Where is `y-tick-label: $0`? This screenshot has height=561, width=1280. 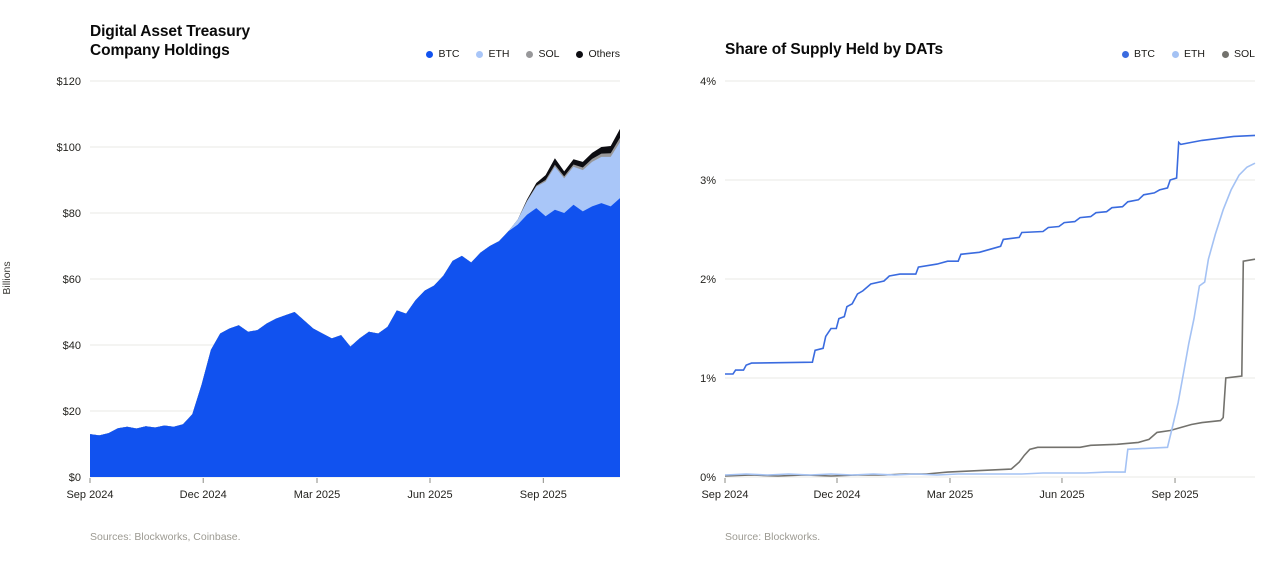 y-tick-label: $0 is located at coordinates (75, 478).